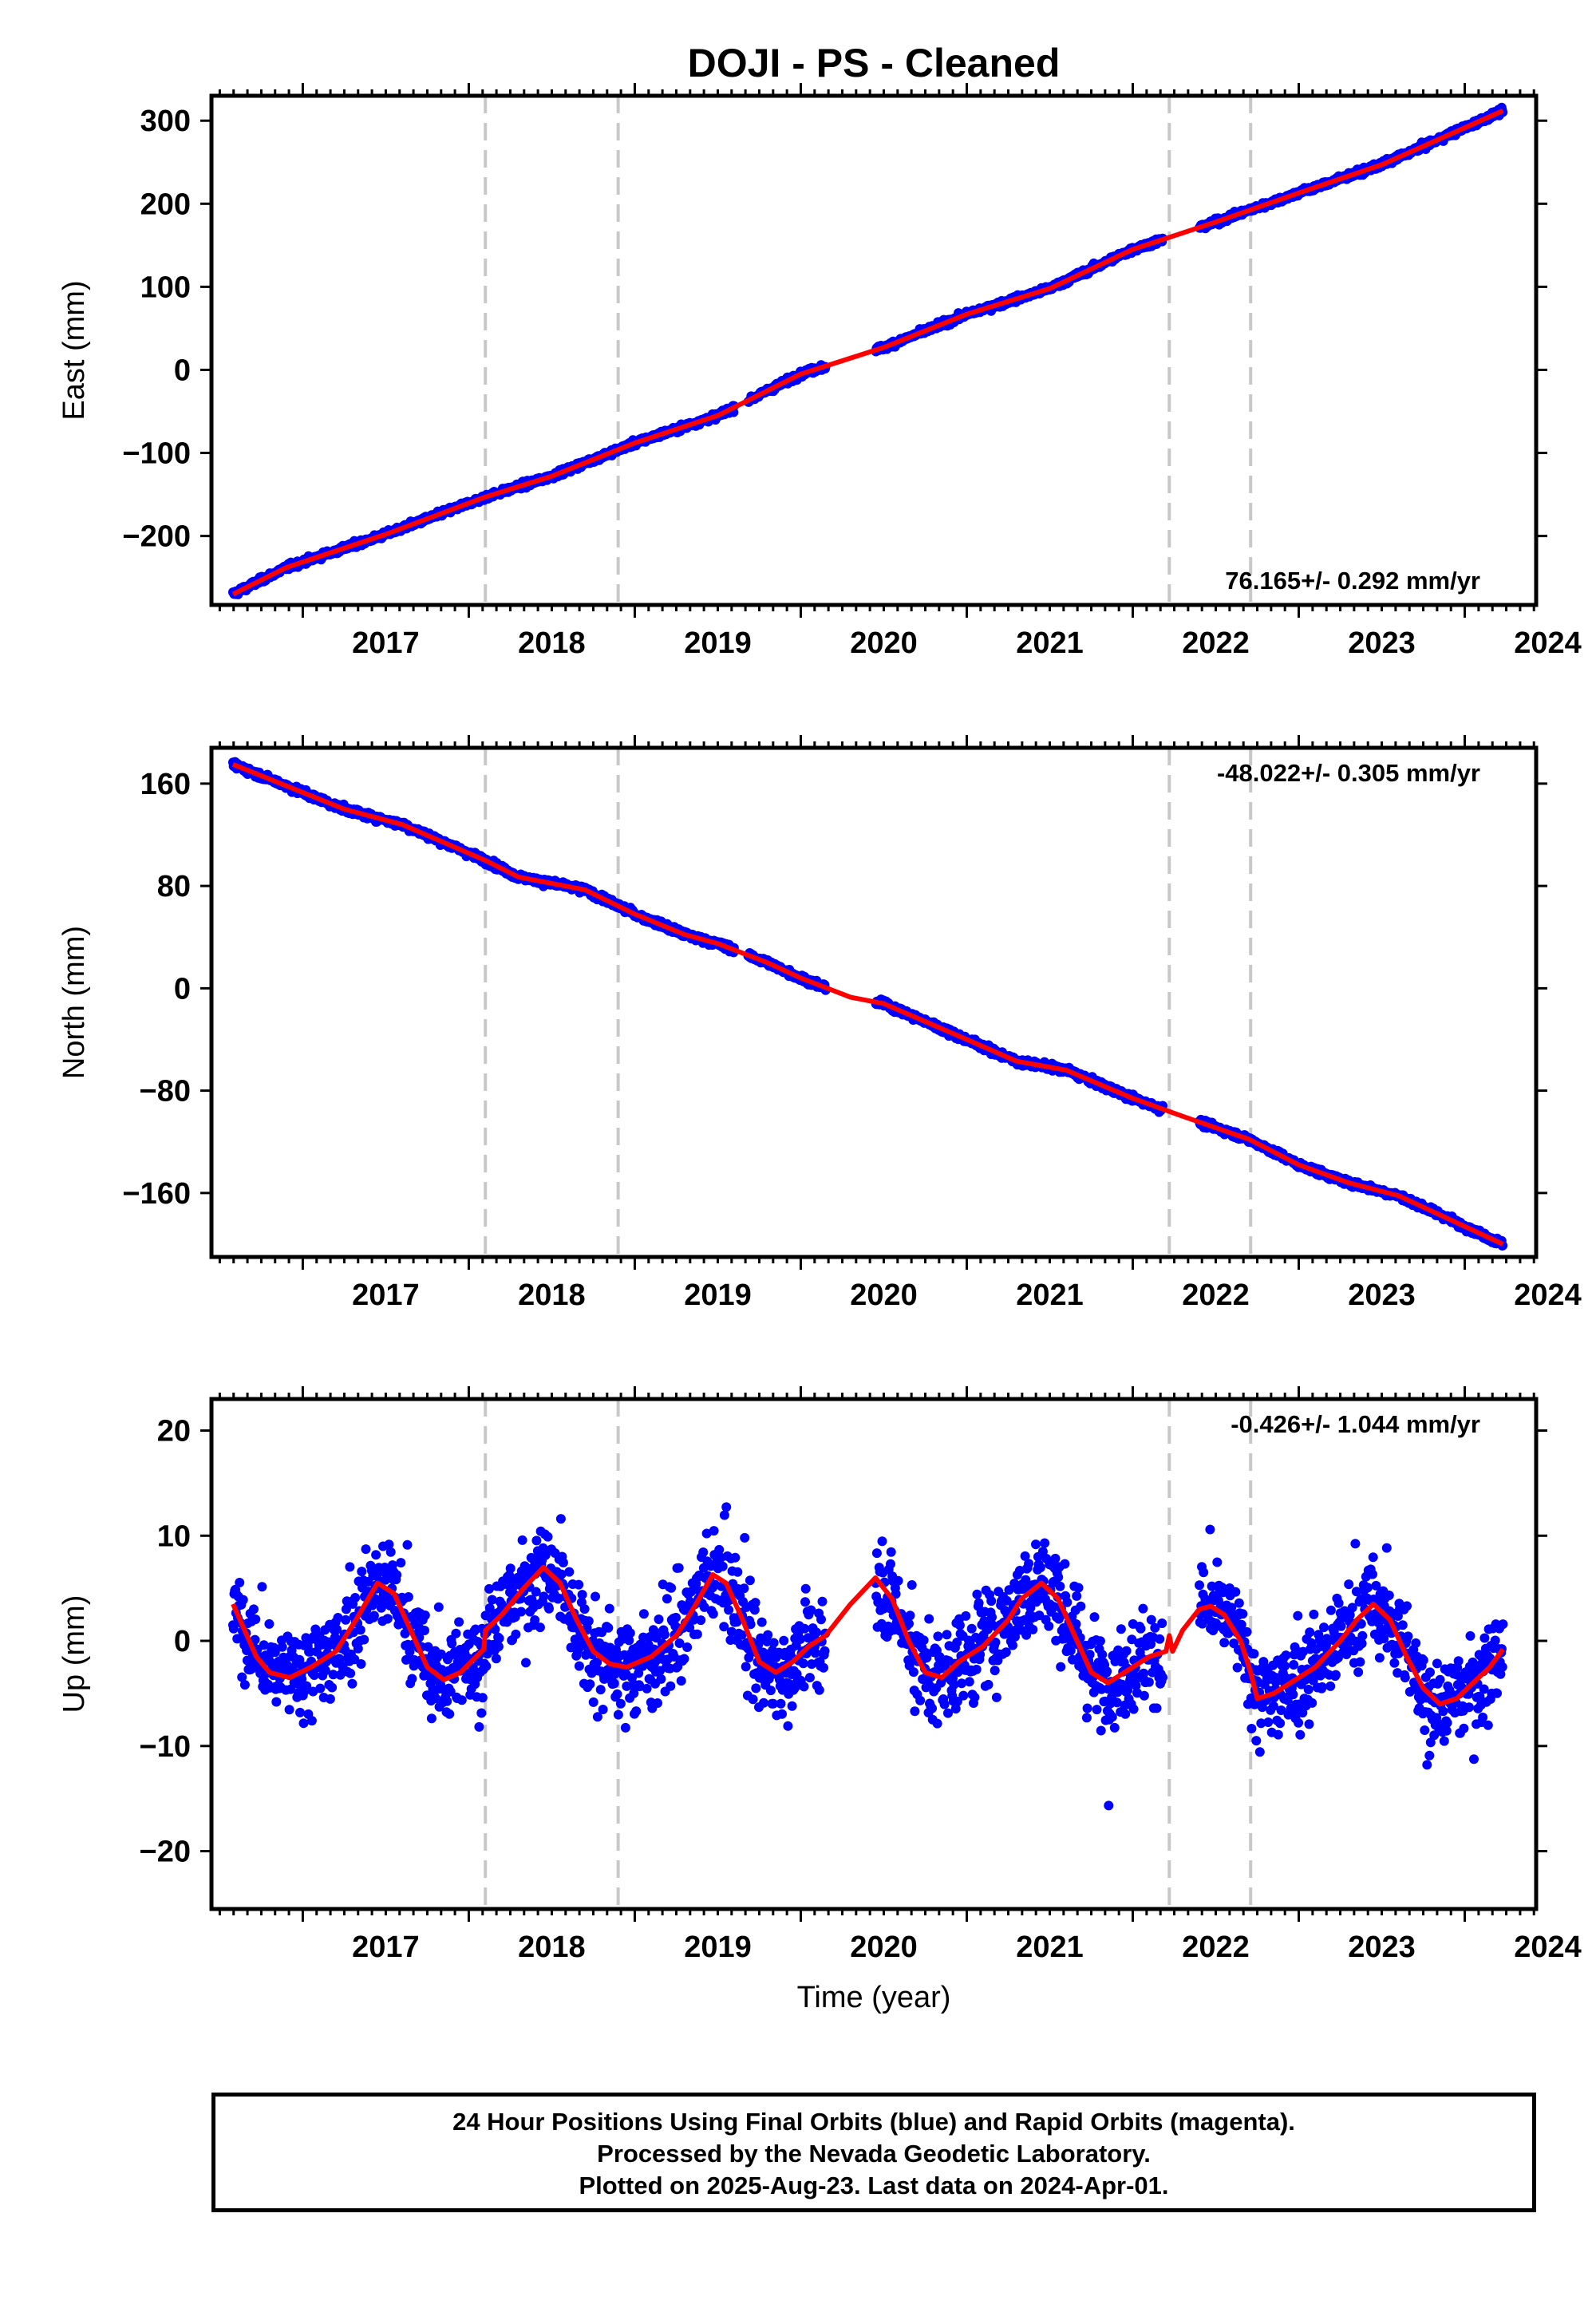 Image resolution: width=1596 pixels, height=2316 pixels. I want to click on y-tick-label: 100, so click(165, 287).